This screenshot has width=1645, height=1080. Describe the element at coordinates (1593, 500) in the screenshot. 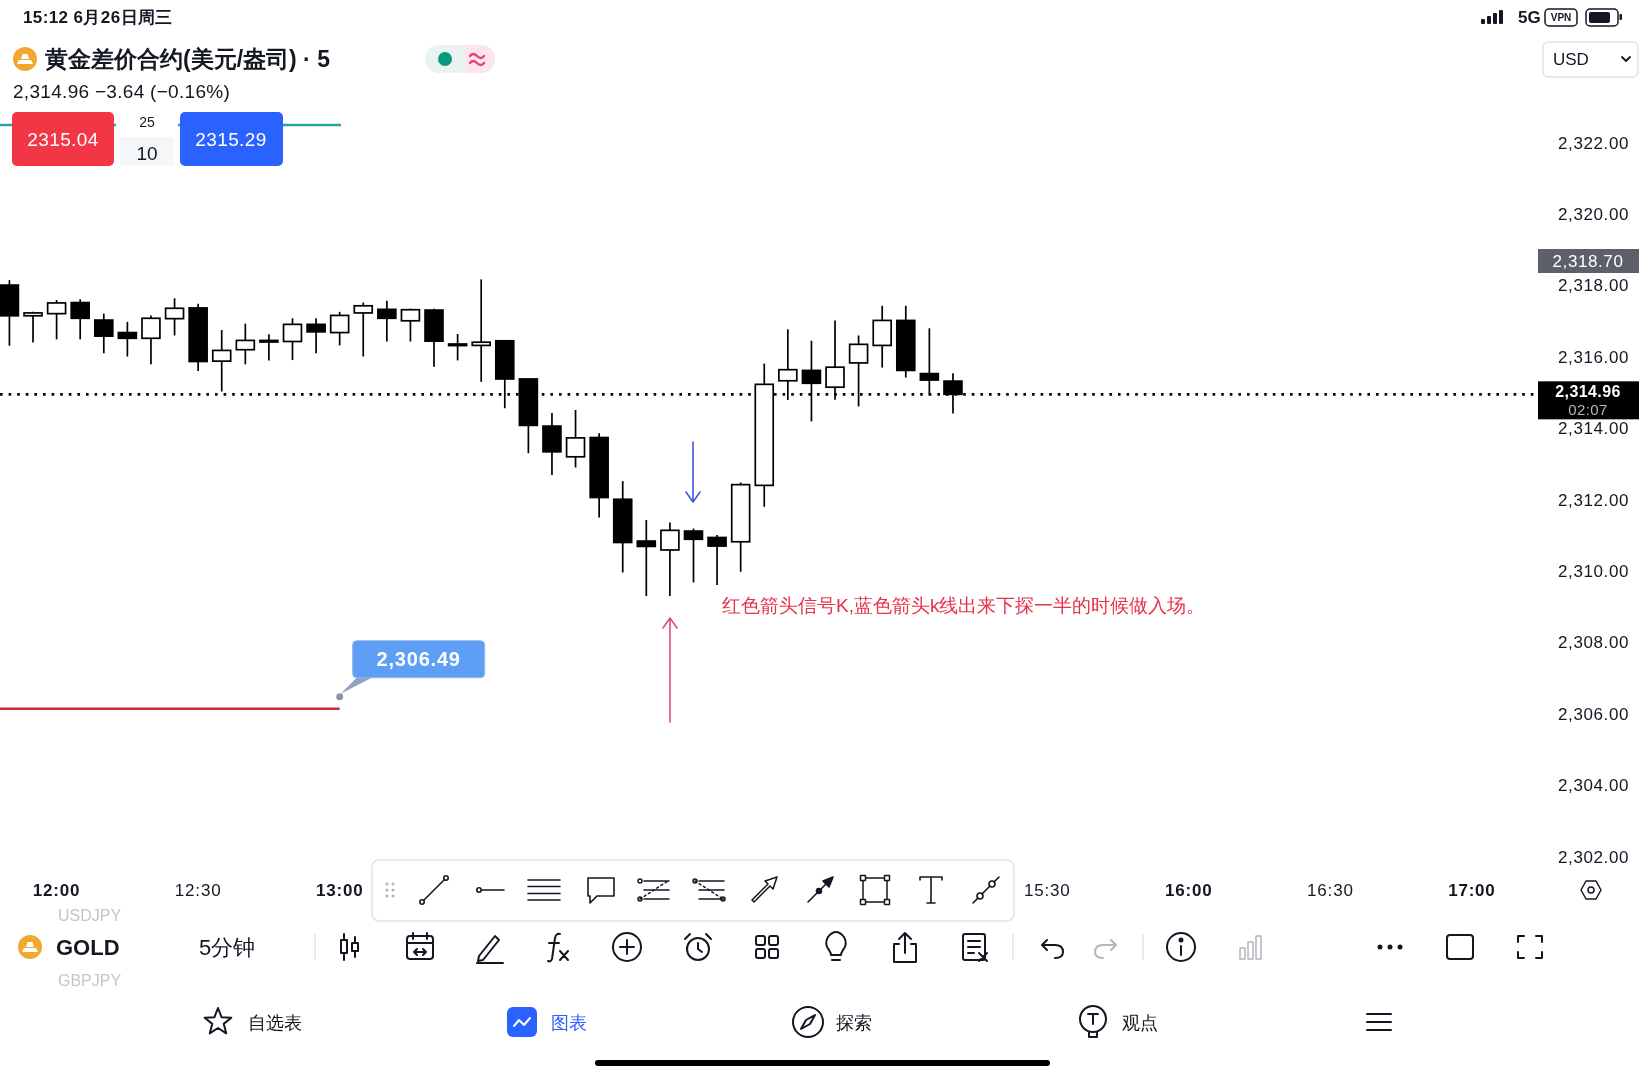

I see `y-tick-label: 2,312.00` at that location.